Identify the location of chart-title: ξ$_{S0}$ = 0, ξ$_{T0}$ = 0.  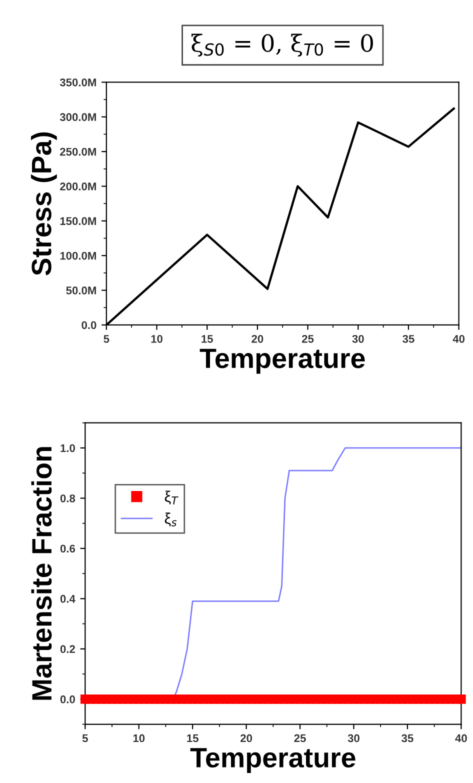
(282, 45).